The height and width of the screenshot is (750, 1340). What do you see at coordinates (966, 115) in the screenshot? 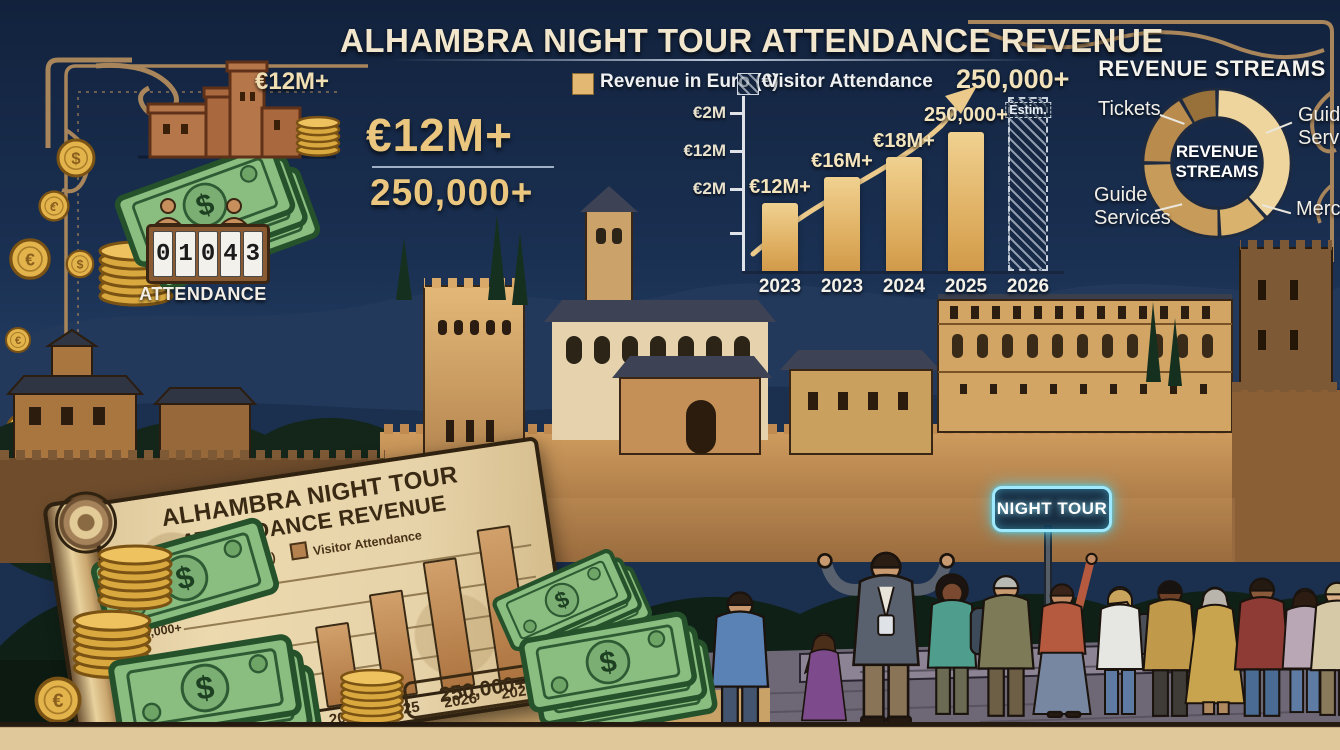
I see `bar-value-label: 250,000+` at bounding box center [966, 115].